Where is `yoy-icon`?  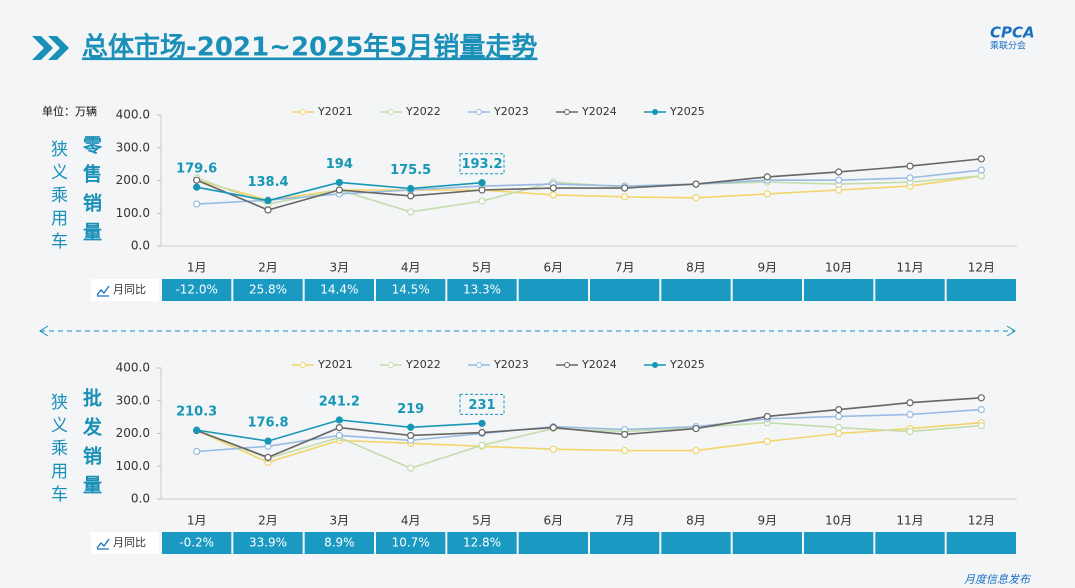
yoy-icon is located at coordinates (103, 291).